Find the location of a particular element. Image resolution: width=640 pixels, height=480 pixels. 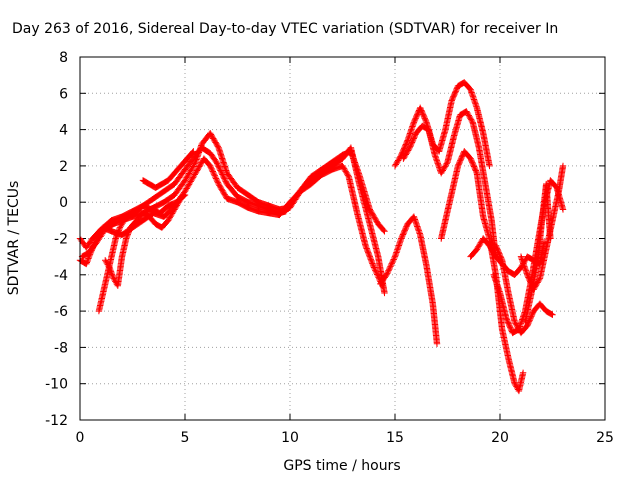

x-tick-label: 20 is located at coordinates (500, 438).